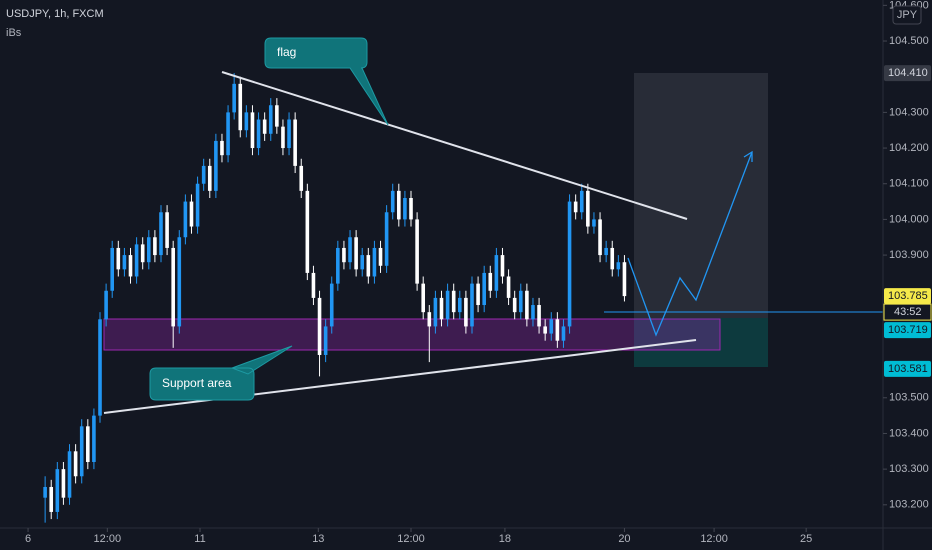 The image size is (932, 550). Describe the element at coordinates (909, 41) in the screenshot. I see `y-tick-label: 104.500` at that location.